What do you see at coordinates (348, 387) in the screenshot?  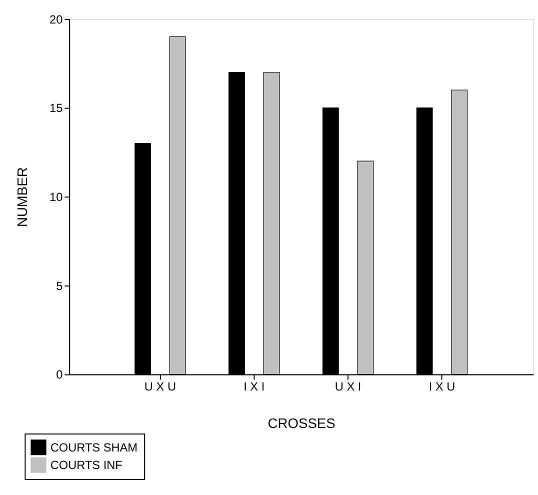 I see `x-tick-label: U X I` at bounding box center [348, 387].